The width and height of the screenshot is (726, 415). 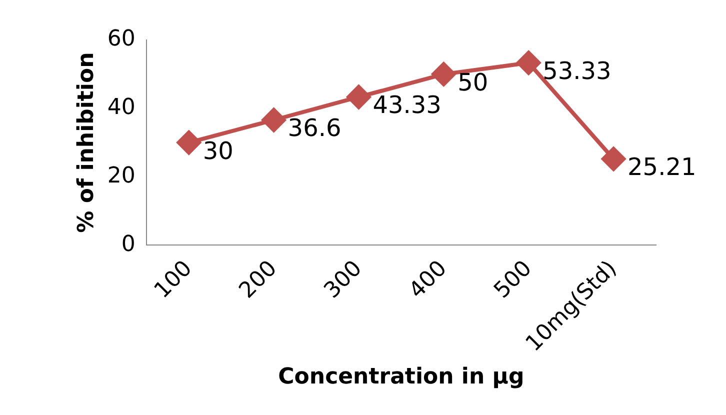 I want to click on data-label: 25.21, so click(x=662, y=167).